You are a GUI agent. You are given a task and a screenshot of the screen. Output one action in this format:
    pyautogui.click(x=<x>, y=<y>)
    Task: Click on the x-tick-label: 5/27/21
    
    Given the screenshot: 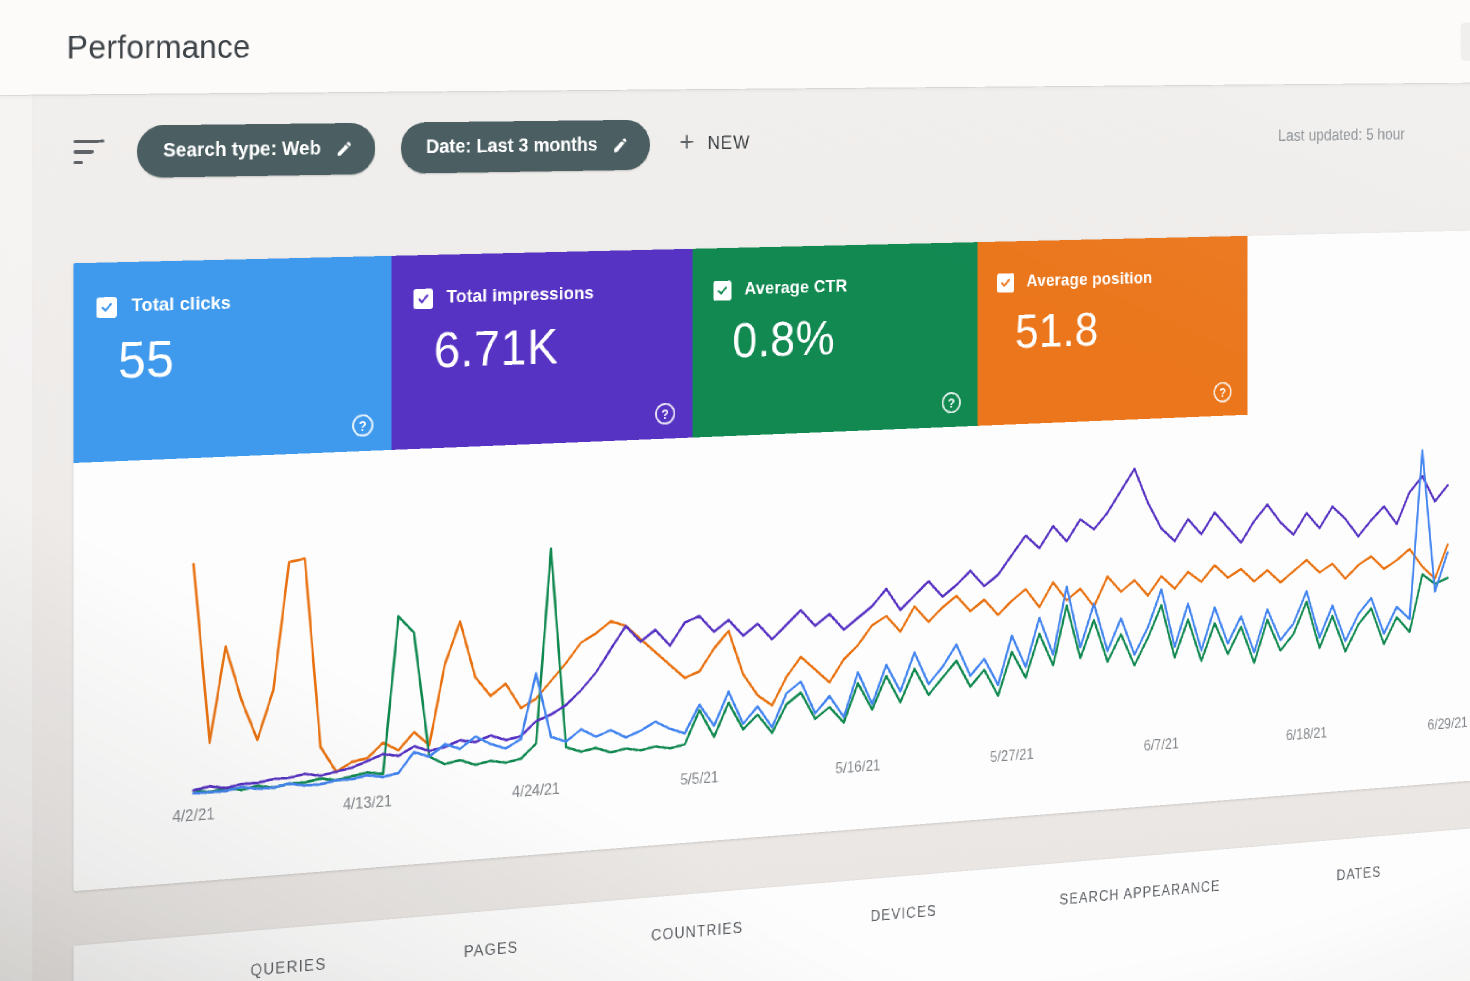 What is the action you would take?
    pyautogui.click(x=1012, y=756)
    